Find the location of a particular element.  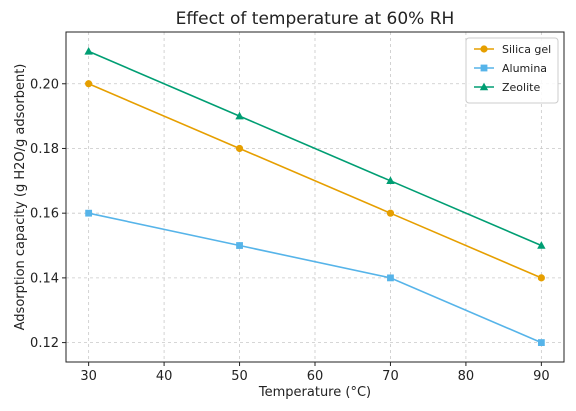

x-tick-label: 30 is located at coordinates (88, 376).